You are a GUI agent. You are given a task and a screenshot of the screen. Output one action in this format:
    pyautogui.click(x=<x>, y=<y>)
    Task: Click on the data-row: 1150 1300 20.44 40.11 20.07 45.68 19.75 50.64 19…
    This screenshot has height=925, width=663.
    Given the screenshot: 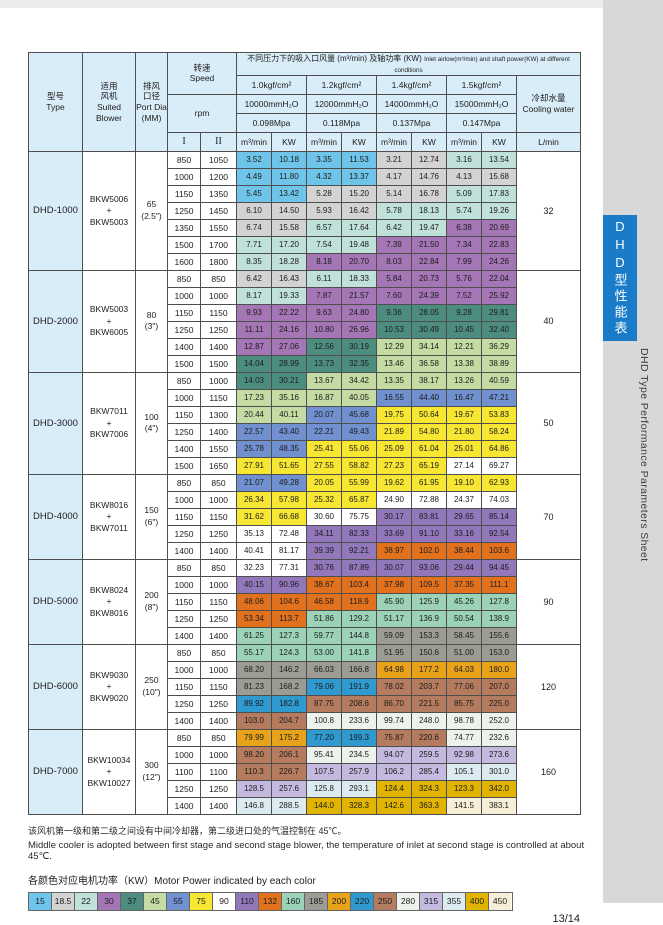 What is the action you would take?
    pyautogui.click(x=305, y=414)
    